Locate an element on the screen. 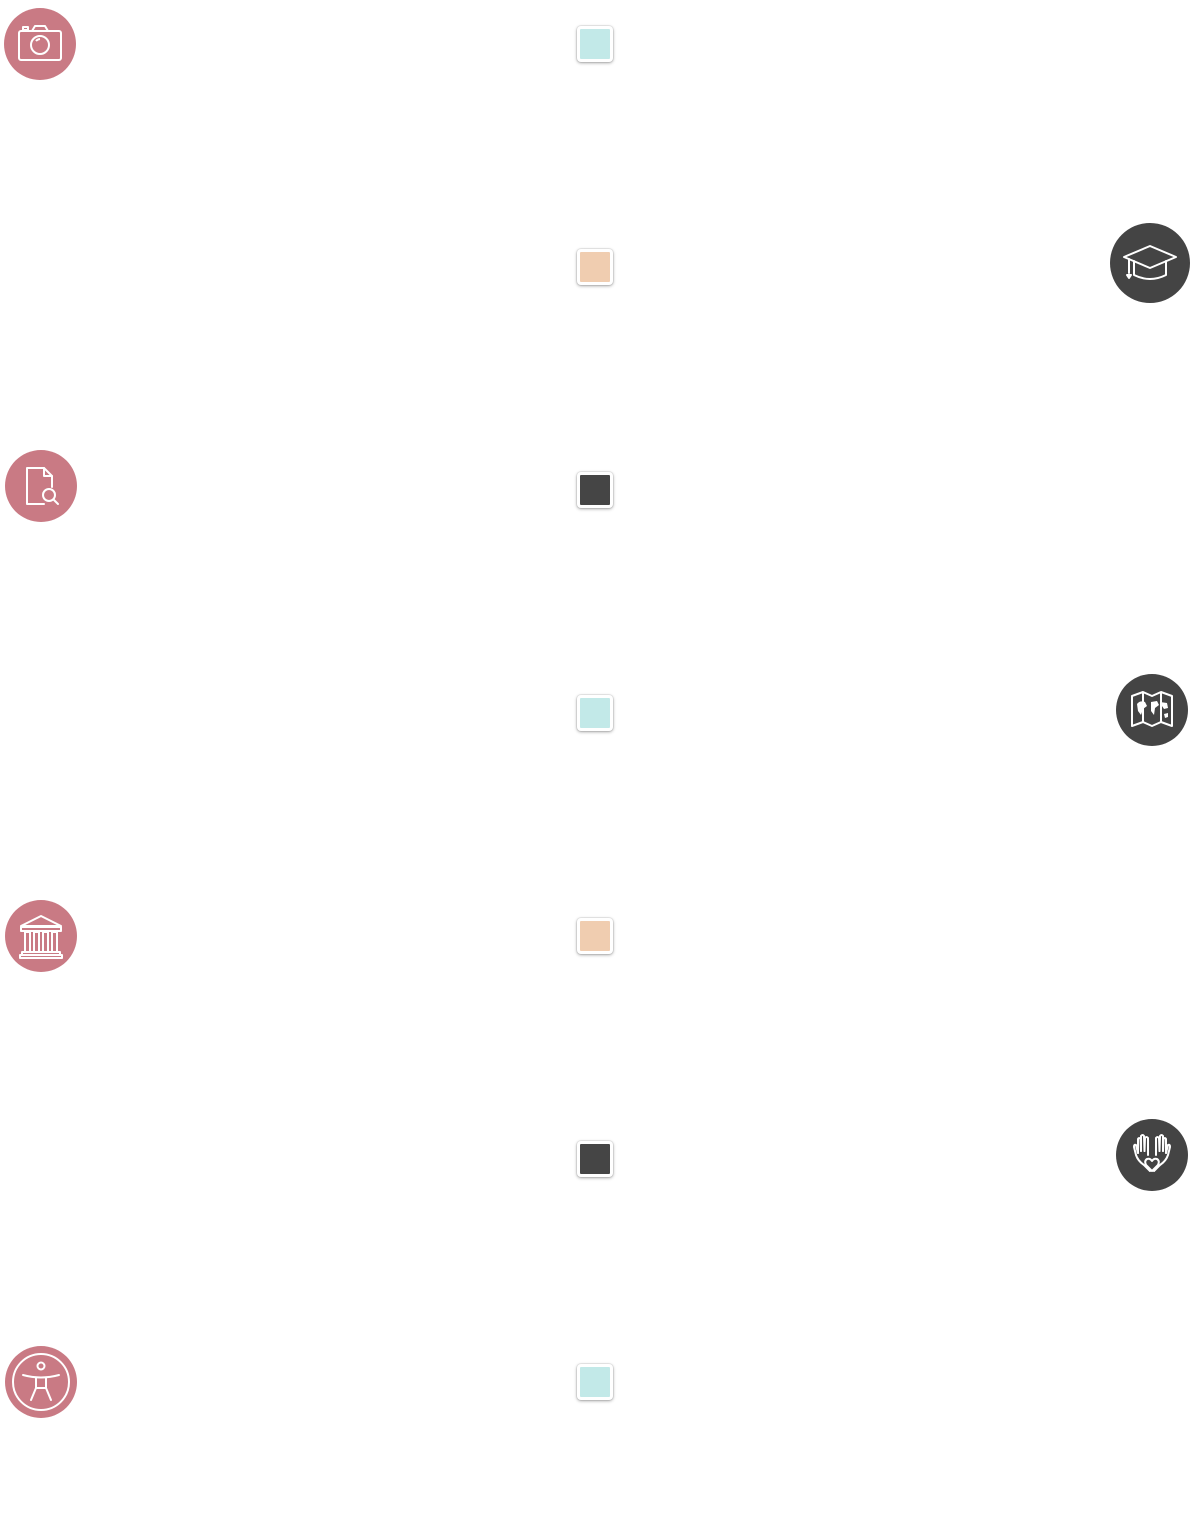 The image size is (1195, 1539). camera-icon is located at coordinates (40, 44).